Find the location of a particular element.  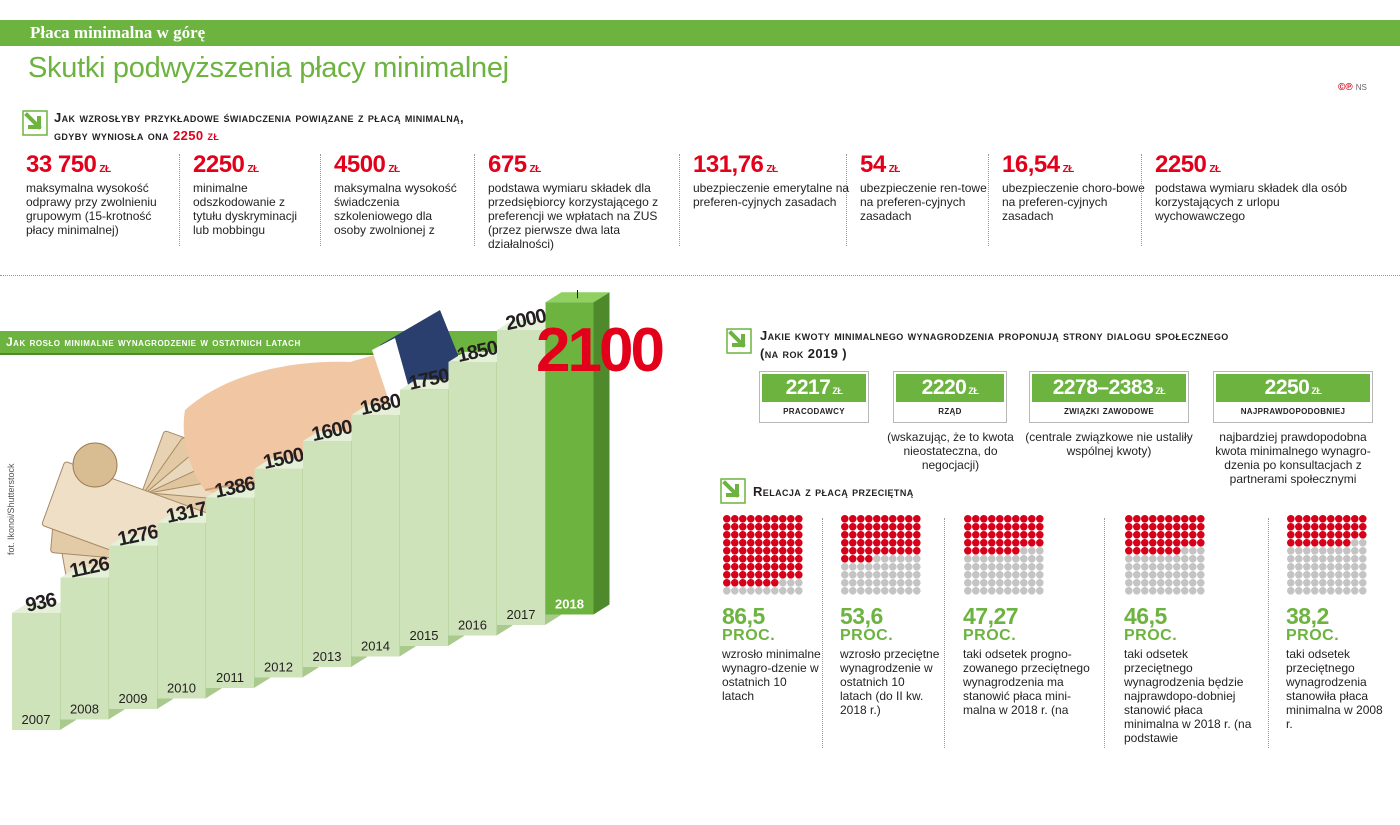

proposal-amount: 2217 is located at coordinates (808, 387).